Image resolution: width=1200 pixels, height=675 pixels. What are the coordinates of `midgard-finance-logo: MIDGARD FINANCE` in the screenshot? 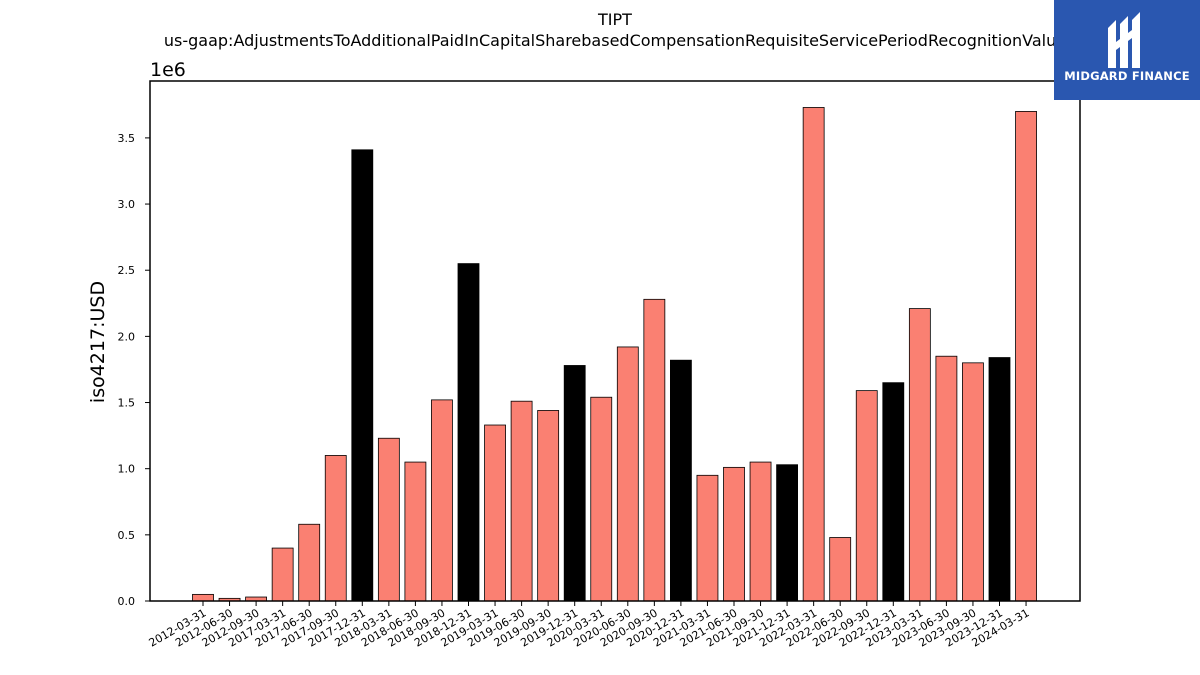 It's located at (1127, 50).